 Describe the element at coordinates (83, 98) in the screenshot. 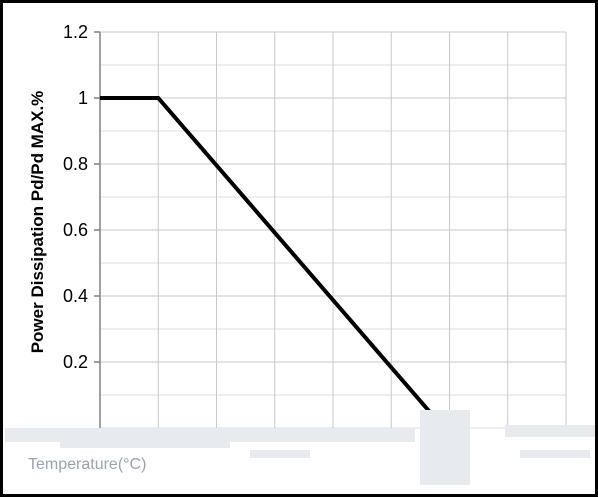

I see `y-tick-label: 1` at that location.